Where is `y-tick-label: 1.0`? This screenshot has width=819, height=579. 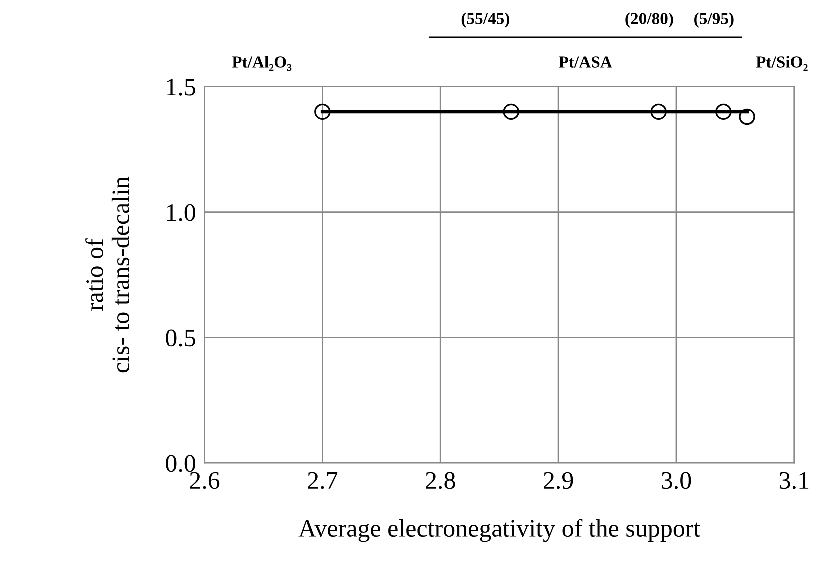 y-tick-label: 1.0 is located at coordinates (181, 213).